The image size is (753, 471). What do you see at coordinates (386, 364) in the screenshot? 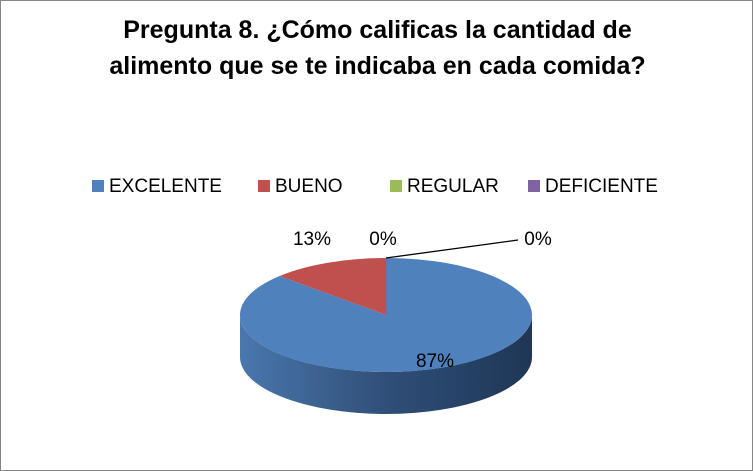
I see `slice-side` at bounding box center [386, 364].